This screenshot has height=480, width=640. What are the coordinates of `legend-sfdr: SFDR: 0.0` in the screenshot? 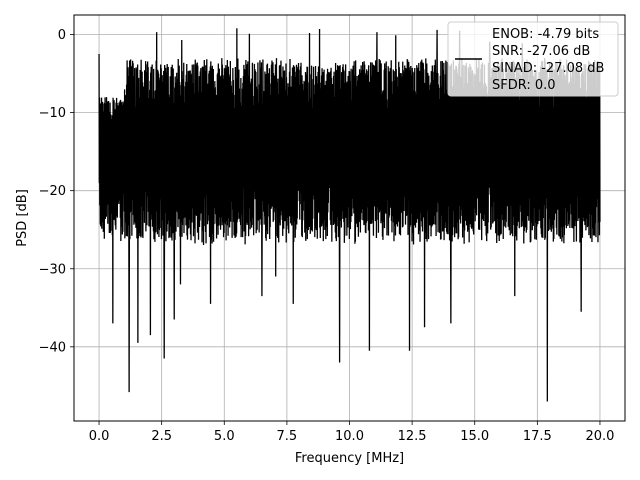 It's located at (524, 85).